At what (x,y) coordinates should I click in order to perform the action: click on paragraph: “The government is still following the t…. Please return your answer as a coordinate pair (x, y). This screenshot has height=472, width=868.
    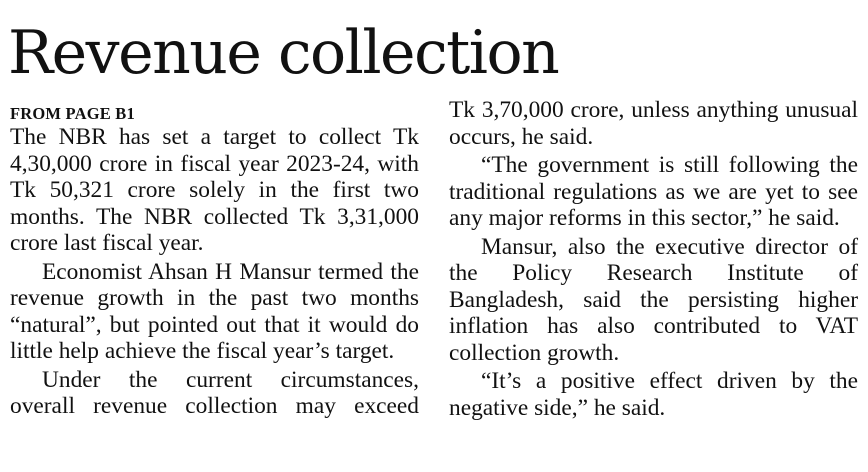
    Looking at the image, I should click on (653, 191).